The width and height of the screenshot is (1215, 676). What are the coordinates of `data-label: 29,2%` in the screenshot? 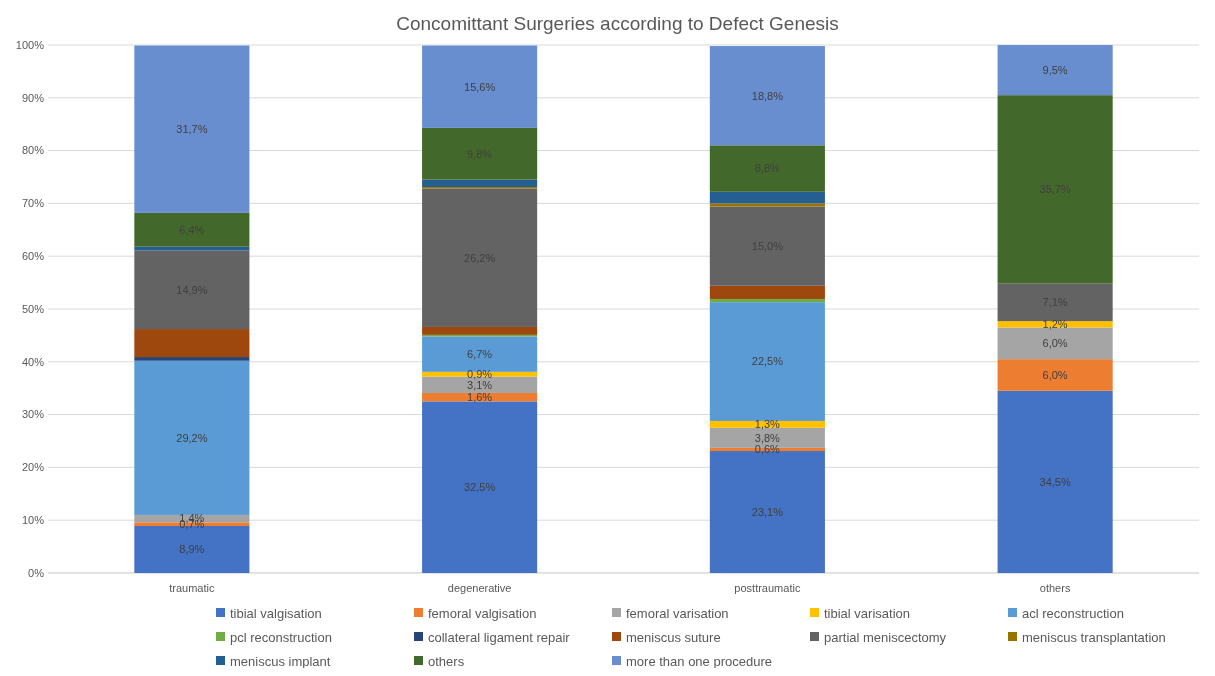 It's located at (192, 437).